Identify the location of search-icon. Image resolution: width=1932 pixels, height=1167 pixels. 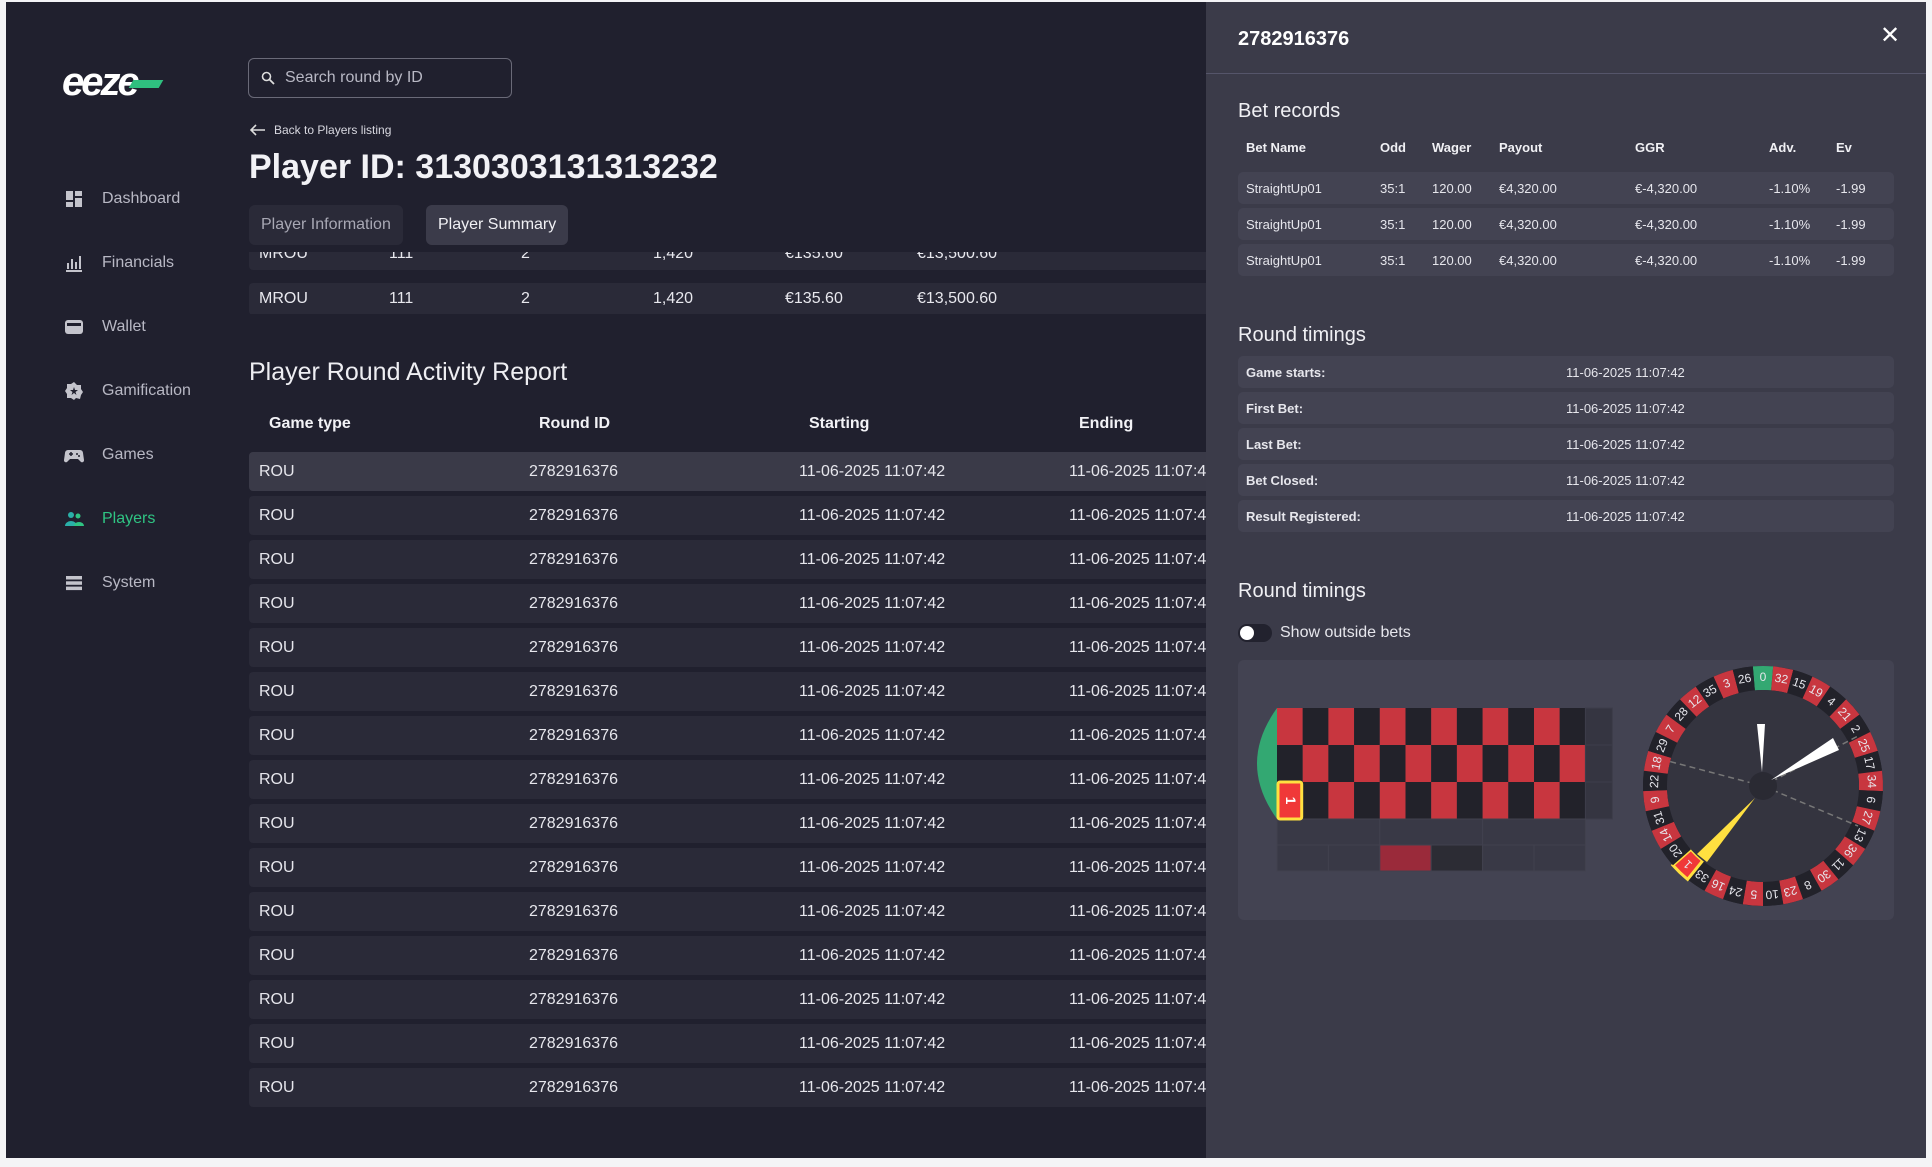
(268, 78).